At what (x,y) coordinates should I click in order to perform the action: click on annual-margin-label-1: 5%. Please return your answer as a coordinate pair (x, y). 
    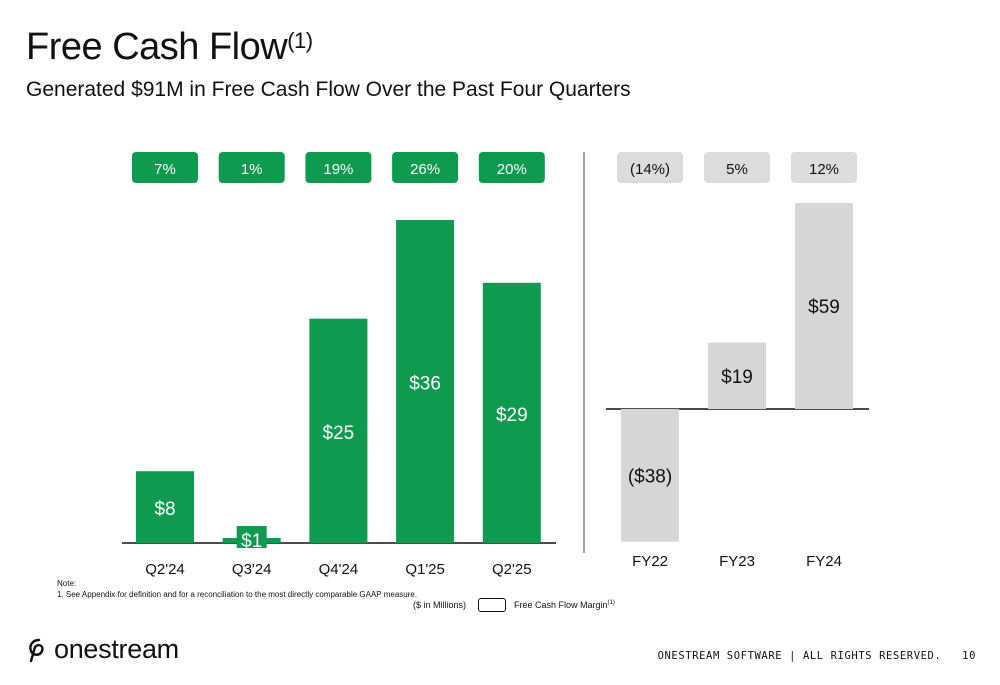
    Looking at the image, I should click on (737, 169).